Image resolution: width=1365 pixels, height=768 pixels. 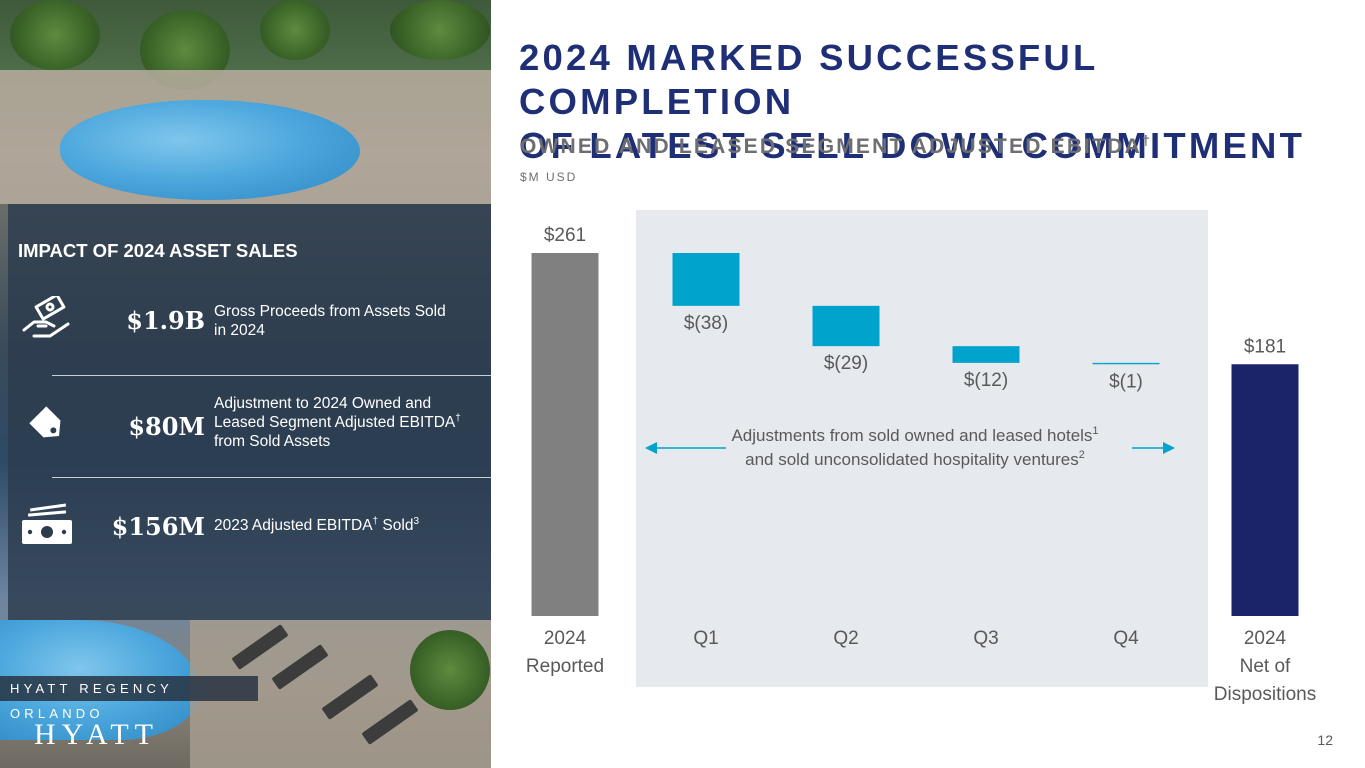 What do you see at coordinates (129, 698) in the screenshot?
I see `location-caption: HYATT REGENCY ORLANDO` at bounding box center [129, 698].